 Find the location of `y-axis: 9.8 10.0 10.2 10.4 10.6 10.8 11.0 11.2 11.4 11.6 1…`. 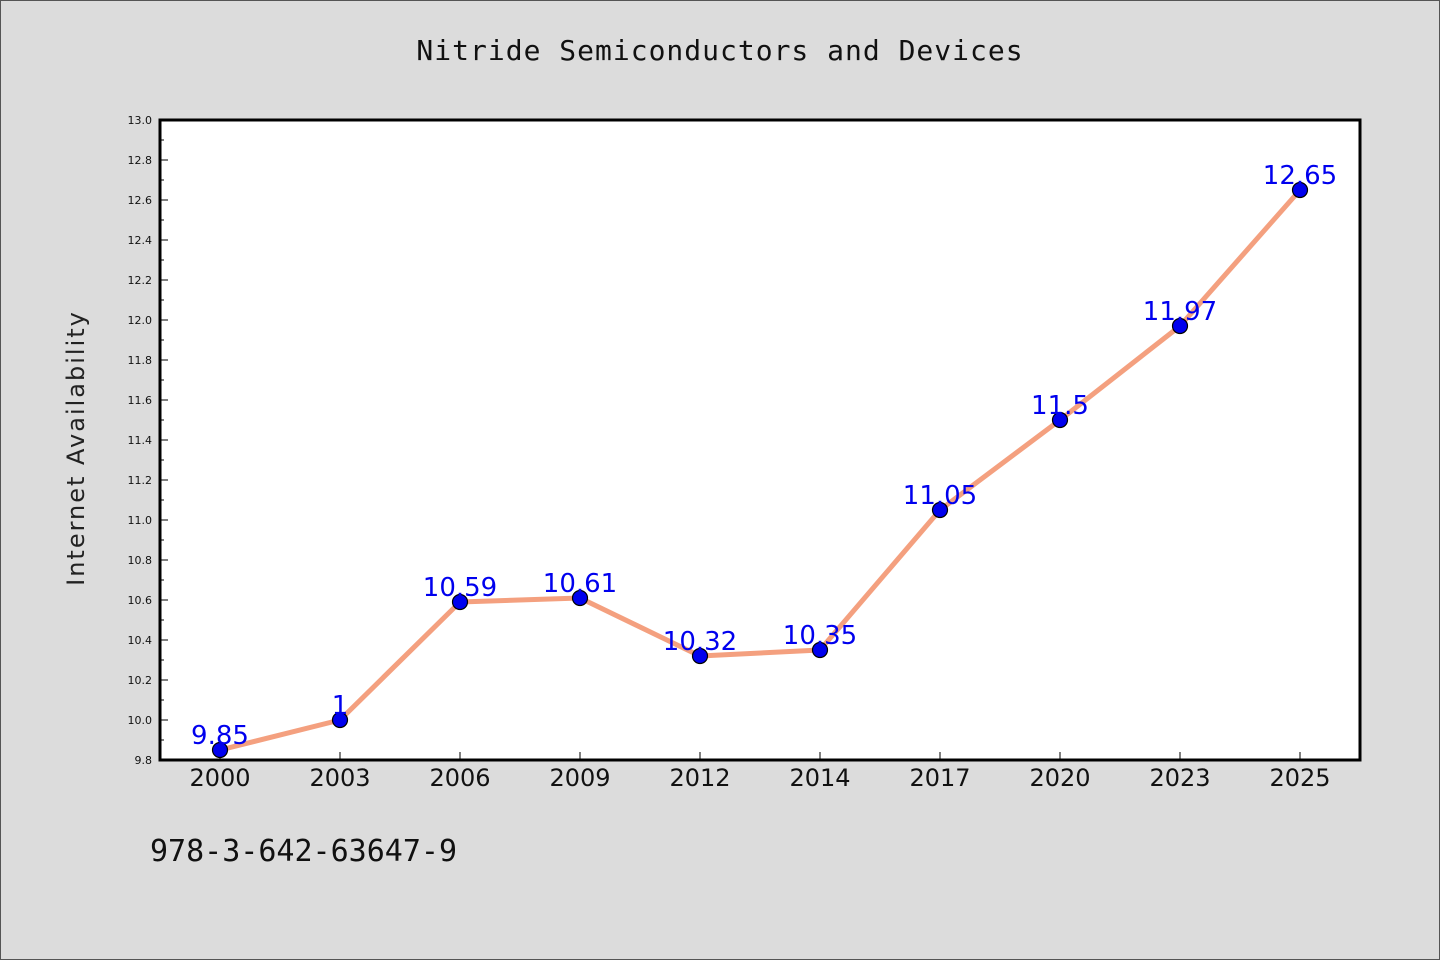

y-axis: 9.8 10.0 10.2 10.4 10.6 10.8 11.0 11.2 11.4 11.6 1… is located at coordinates (148, 440).